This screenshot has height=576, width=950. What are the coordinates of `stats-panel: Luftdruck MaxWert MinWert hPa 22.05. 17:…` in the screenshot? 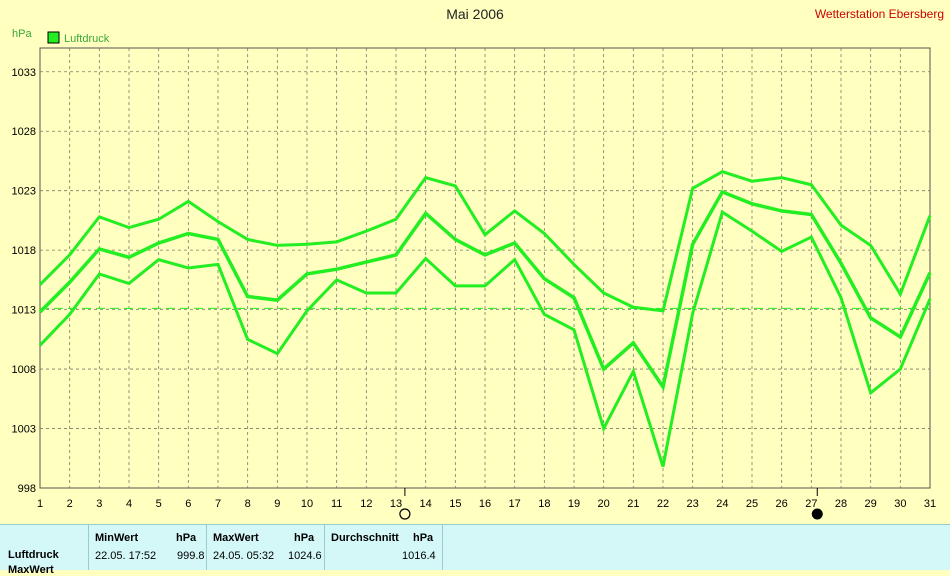 It's located at (475, 550).